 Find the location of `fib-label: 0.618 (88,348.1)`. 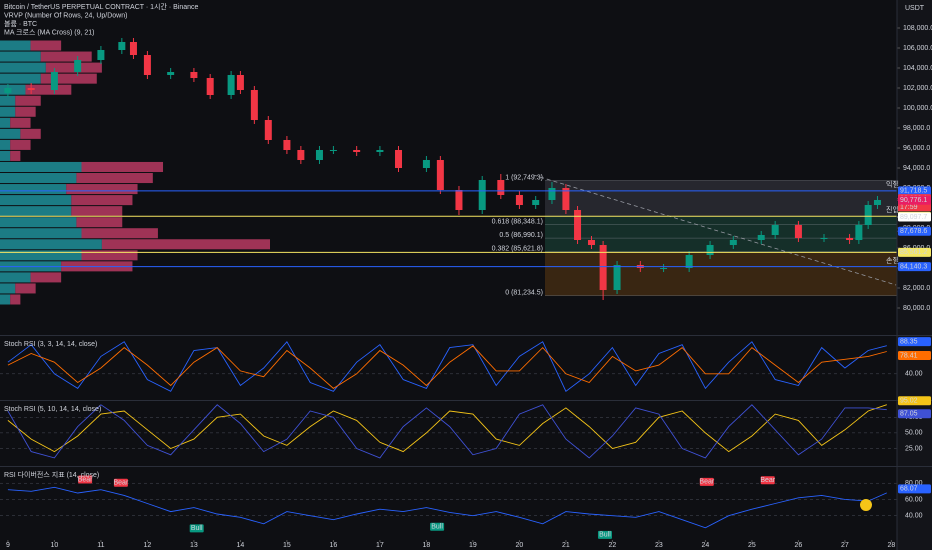

fib-label: 0.618 (88,348.1) is located at coordinates (517, 221).